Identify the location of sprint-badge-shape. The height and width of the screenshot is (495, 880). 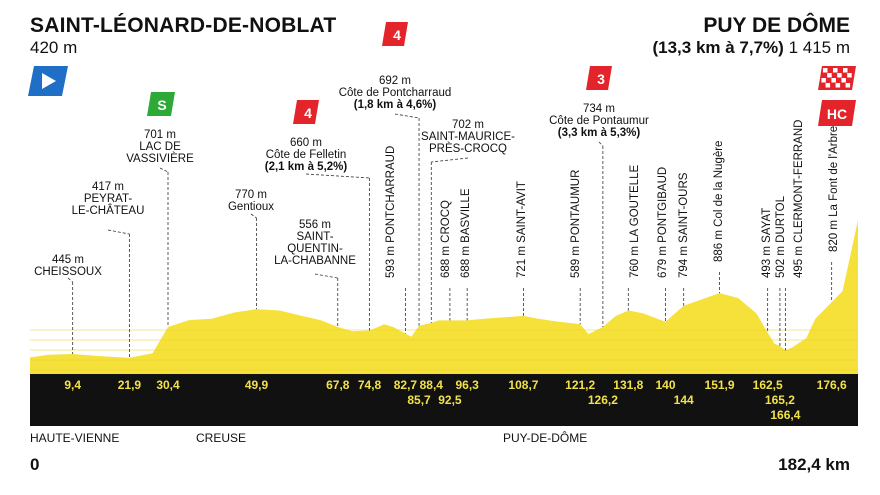
(161, 104).